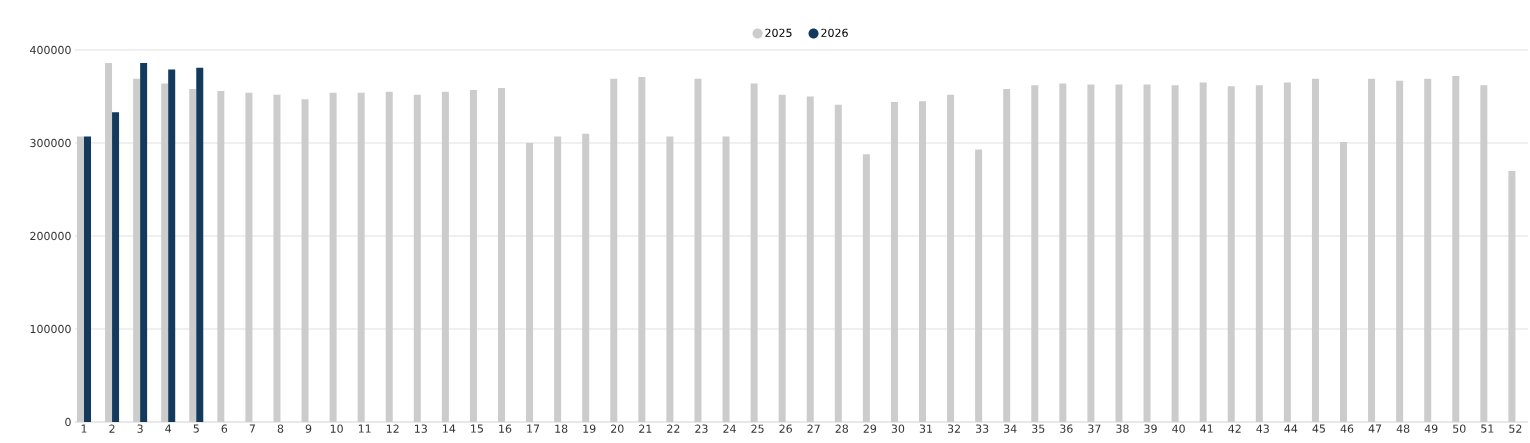 The image size is (1530, 443). What do you see at coordinates (533, 428) in the screenshot?
I see `x-tick-label: 17` at bounding box center [533, 428].